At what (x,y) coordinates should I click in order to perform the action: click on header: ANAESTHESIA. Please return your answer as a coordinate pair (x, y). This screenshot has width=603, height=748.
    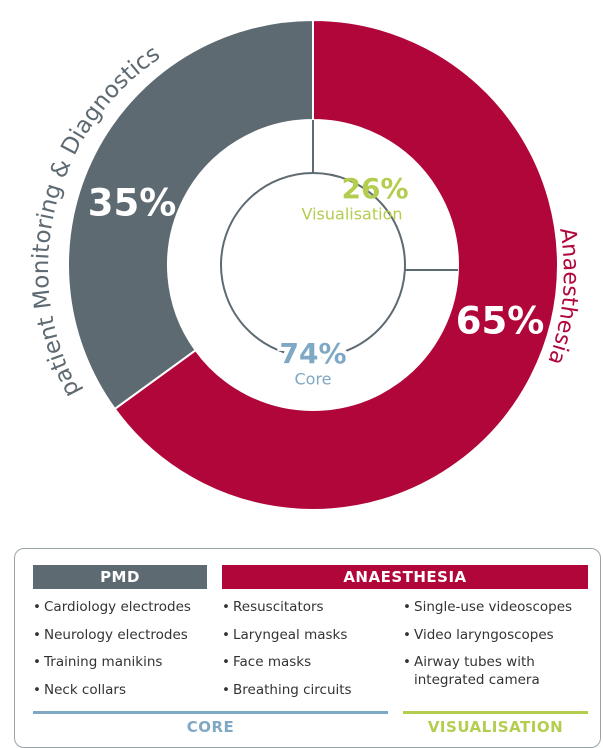
    Looking at the image, I should click on (405, 577).